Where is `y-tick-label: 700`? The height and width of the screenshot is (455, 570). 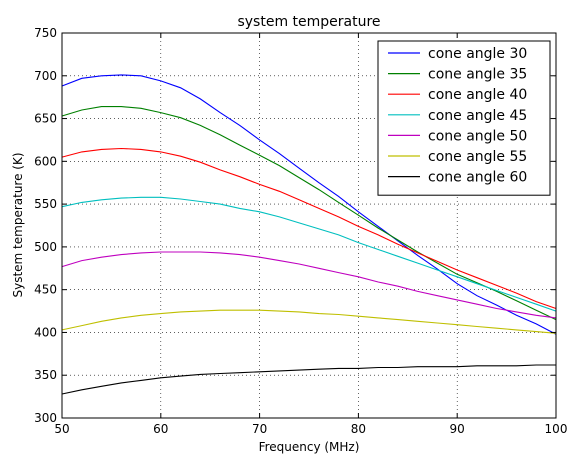 y-tick-label: 700 is located at coordinates (45, 76).